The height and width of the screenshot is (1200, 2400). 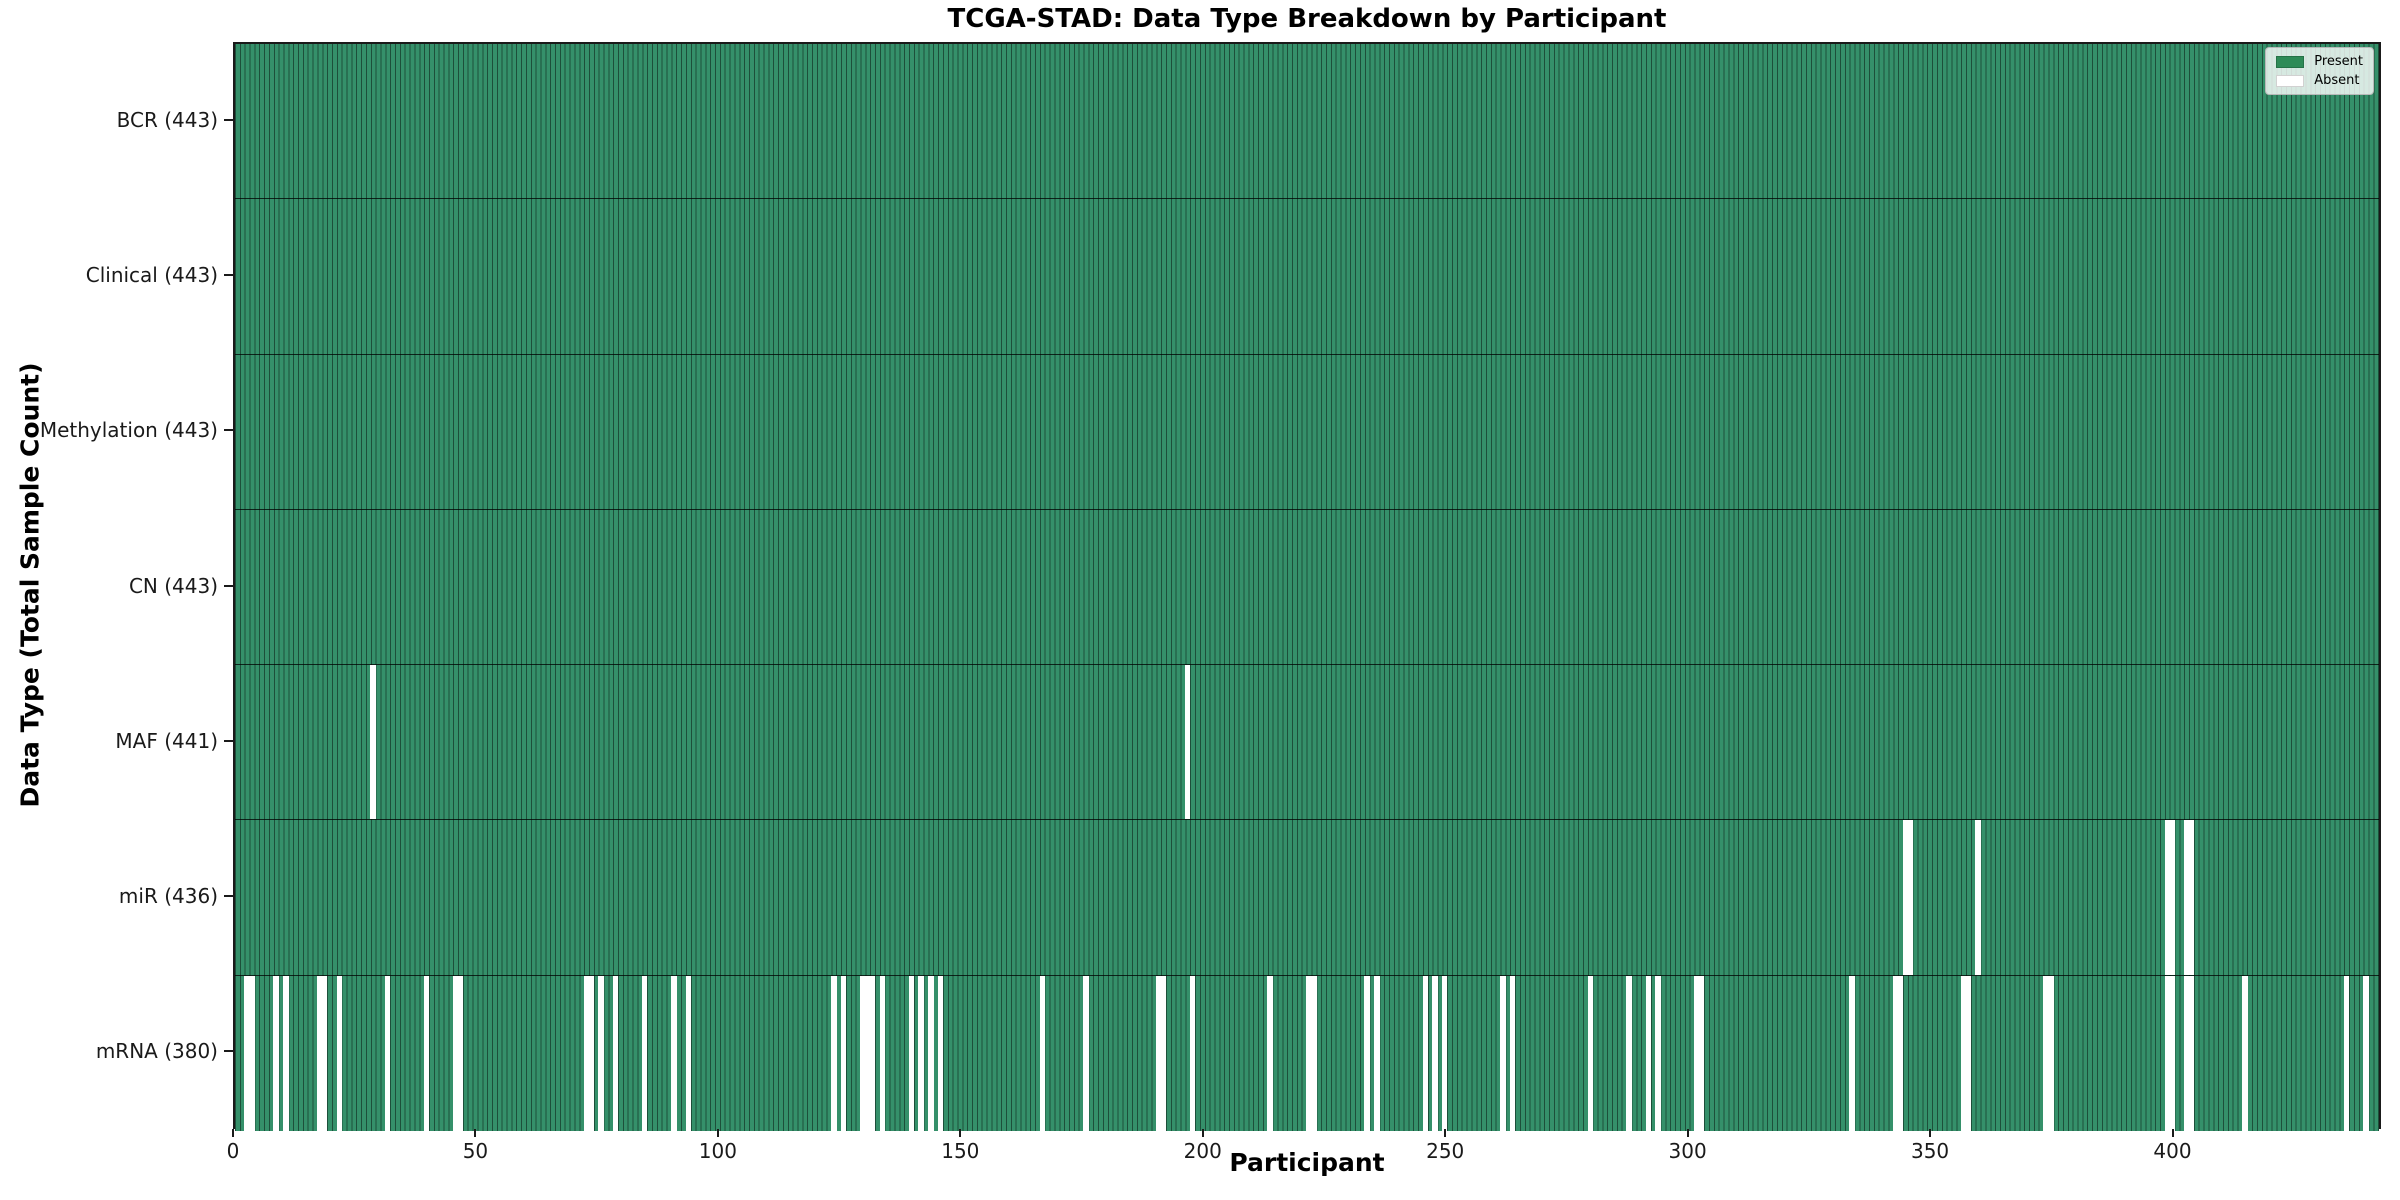 I want to click on x-tick-label-250: 250, so click(x=1445, y=1151).